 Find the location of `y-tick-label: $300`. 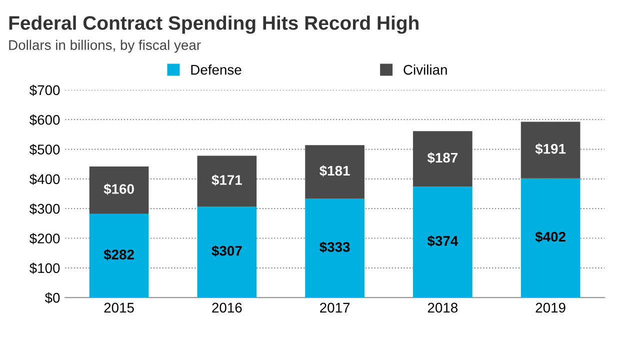

y-tick-label: $300 is located at coordinates (44, 209).